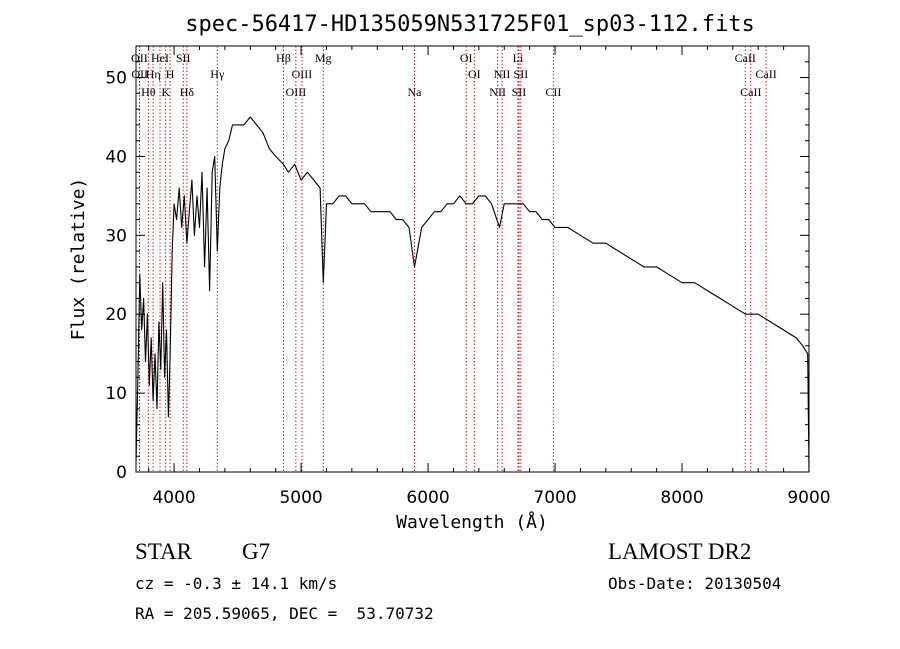  Describe the element at coordinates (518, 58) in the screenshot. I see `line-marker-label: Li` at that location.